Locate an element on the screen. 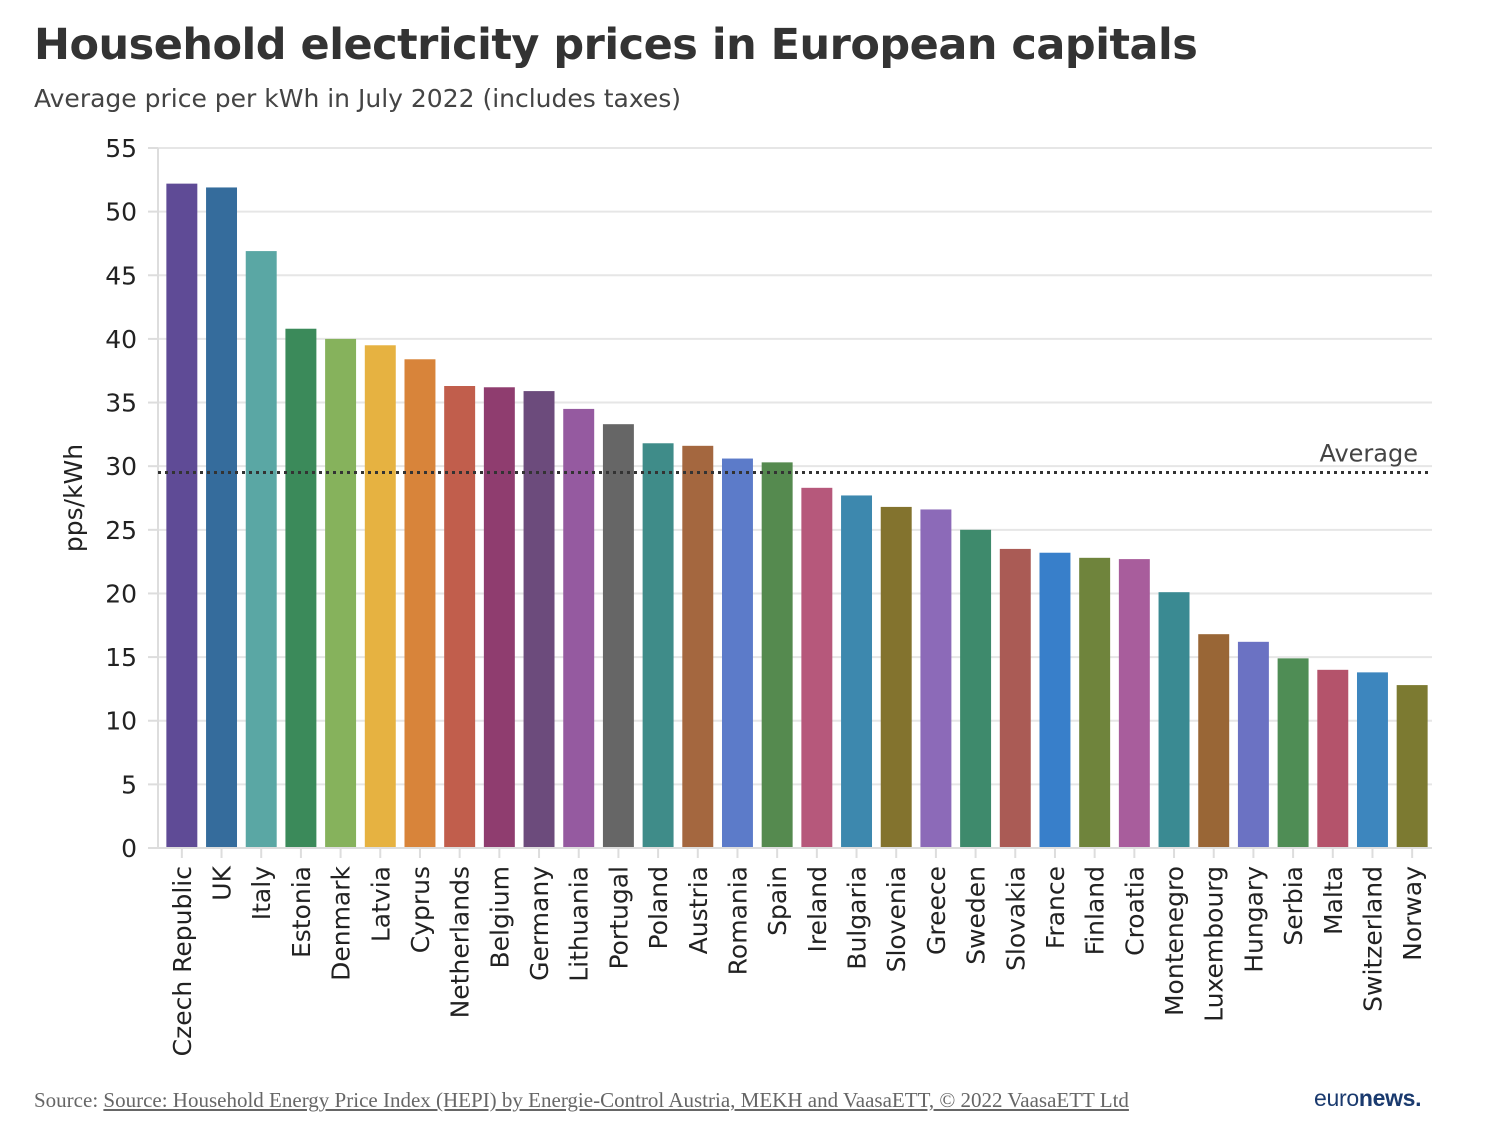 Image resolution: width=1498 pixels, height=1136 pixels. bar-slovenia is located at coordinates (896, 677).